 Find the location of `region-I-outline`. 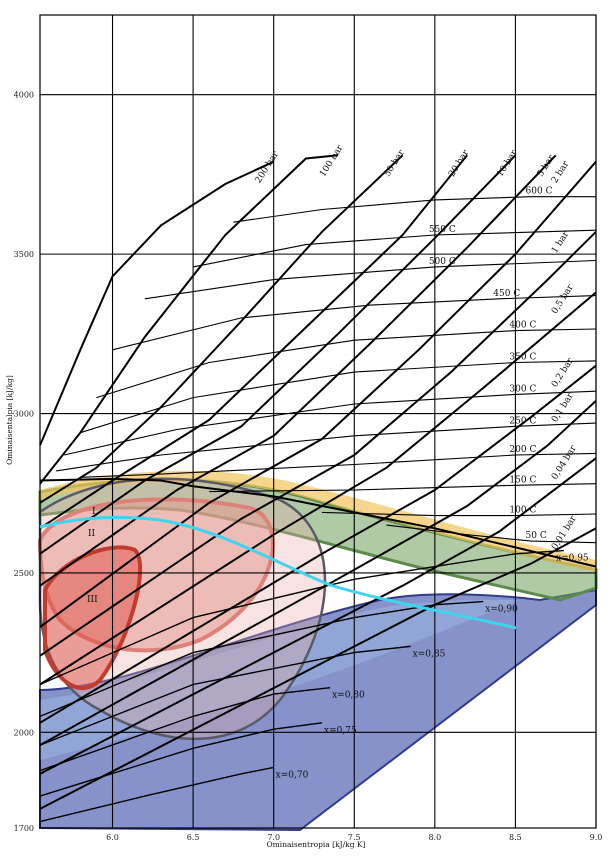

region-I-outline is located at coordinates (182, 609).